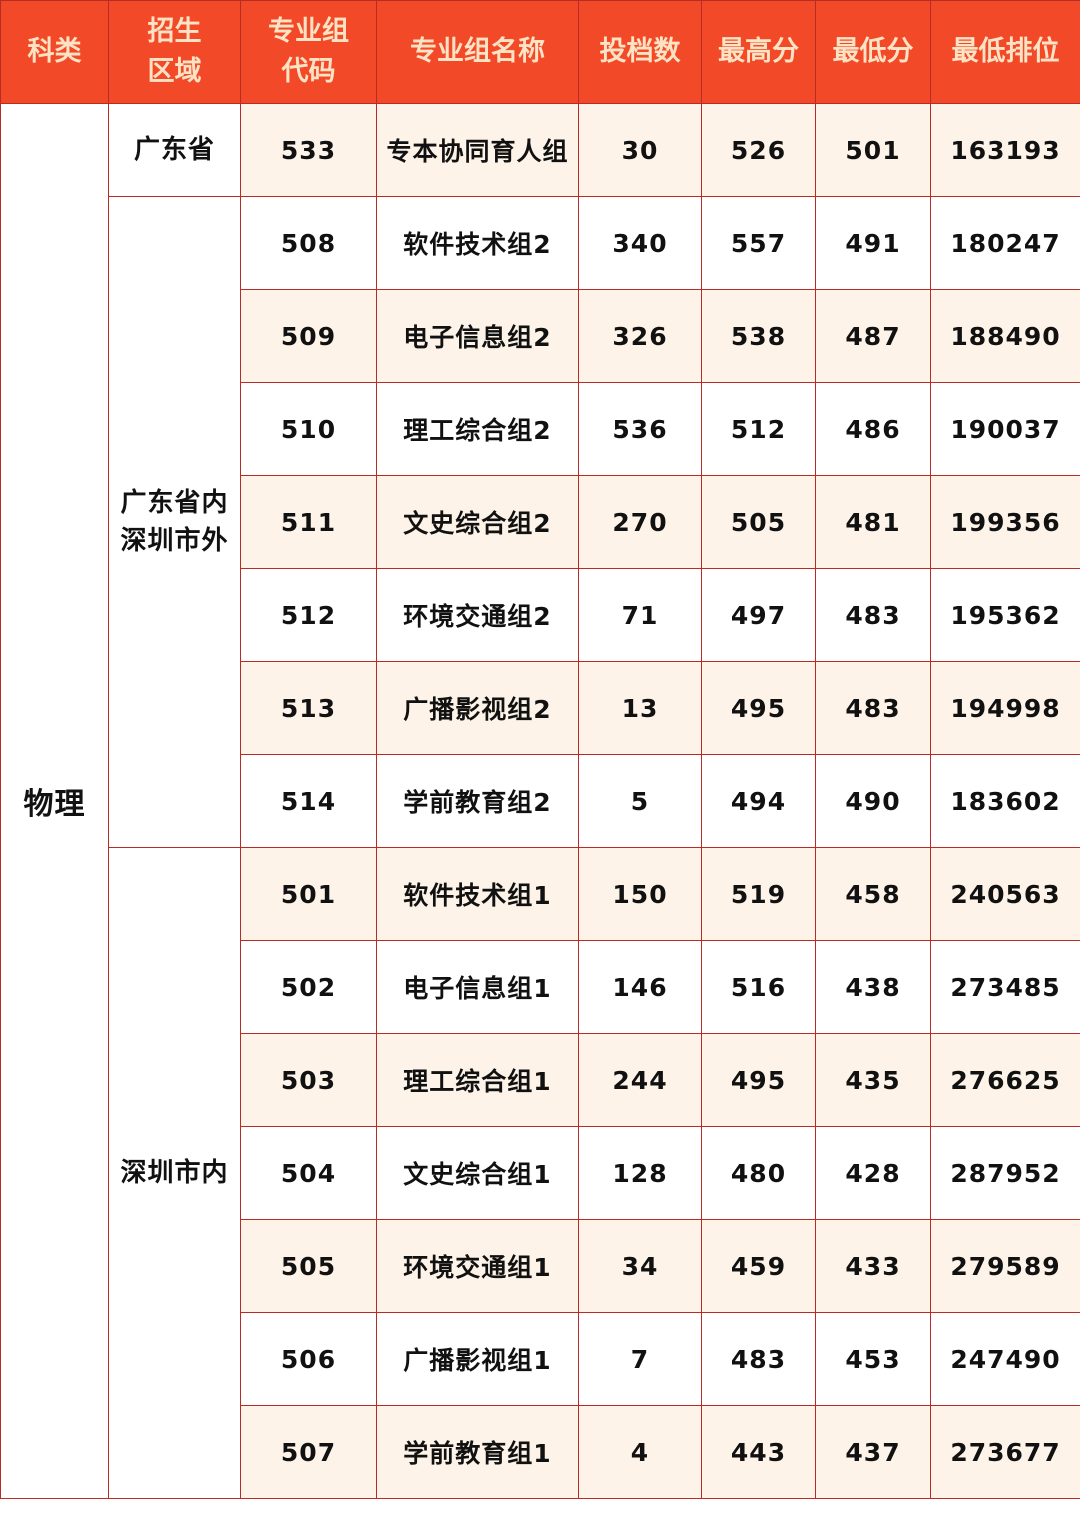  I want to click on group-code-cell: 508, so click(308, 243).